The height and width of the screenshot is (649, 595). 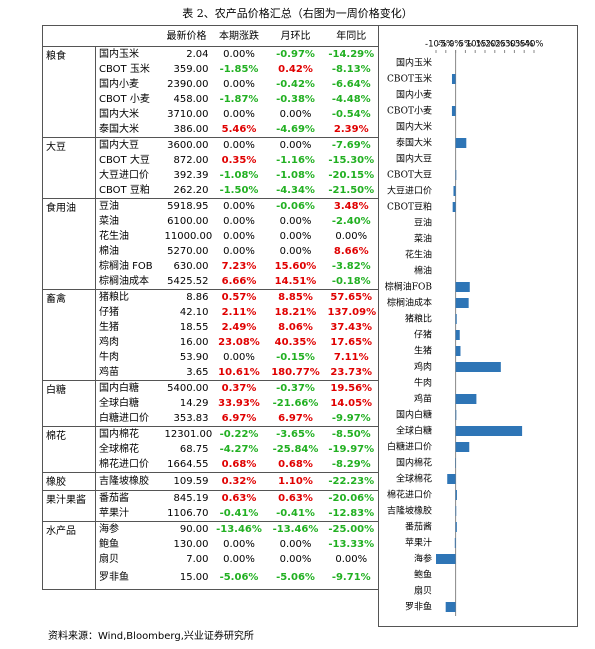 What do you see at coordinates (423, 575) in the screenshot?
I see `y-tick-label: 鲍鱼` at bounding box center [423, 575].